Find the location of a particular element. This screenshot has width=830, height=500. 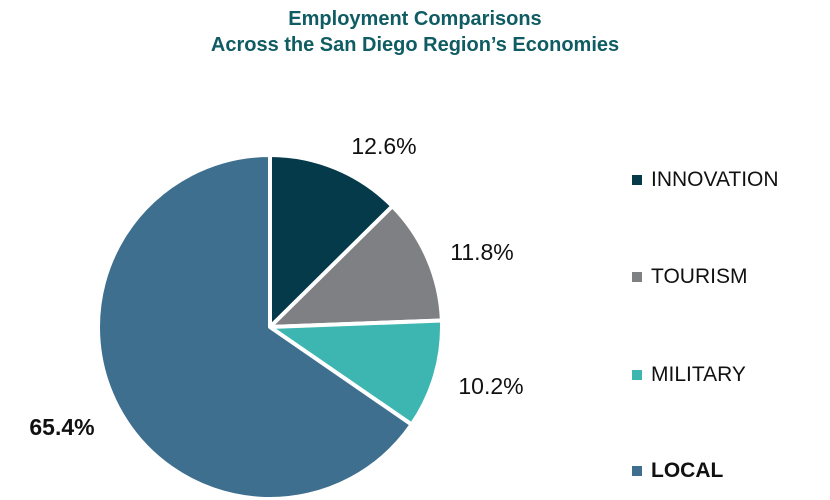

chart-subtitle: Across the San Diego Region’s Economies is located at coordinates (415, 45).